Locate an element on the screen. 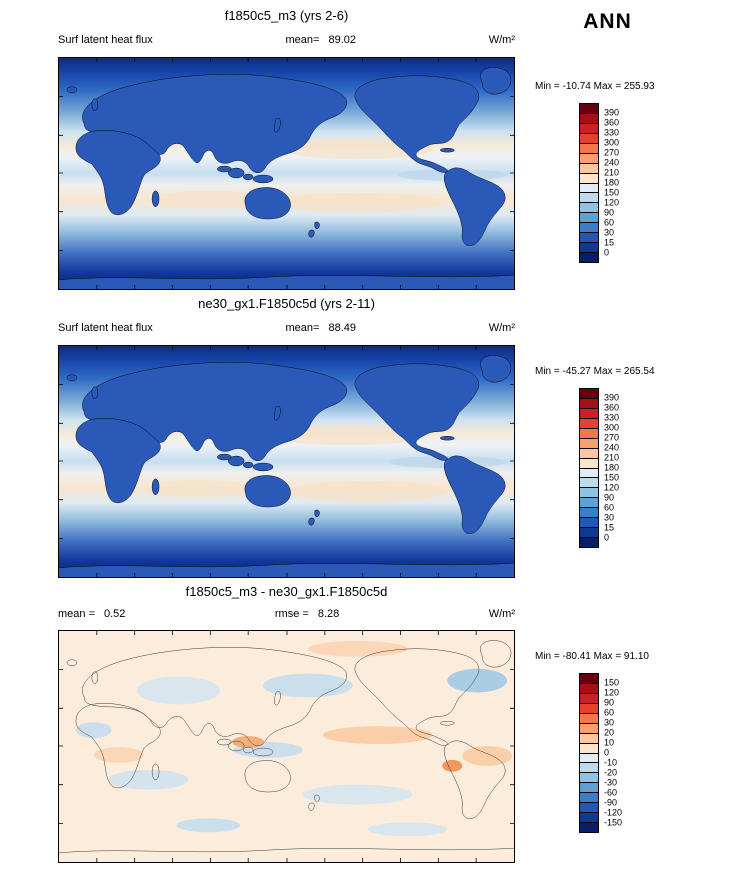 This screenshot has height=872, width=733. panel3-minmax: Min = -80.41 Max = 91.10 is located at coordinates (592, 656).